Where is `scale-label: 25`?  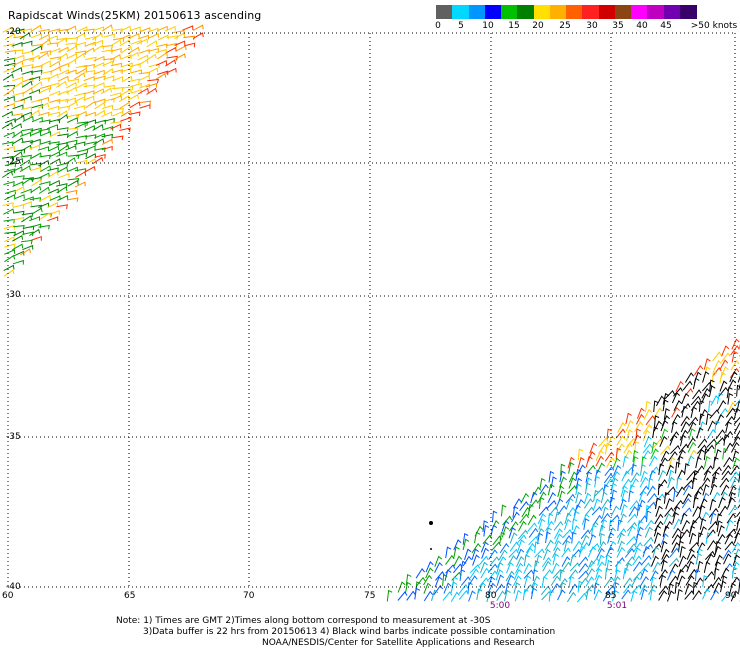
scale-label: 25 is located at coordinates (565, 26).